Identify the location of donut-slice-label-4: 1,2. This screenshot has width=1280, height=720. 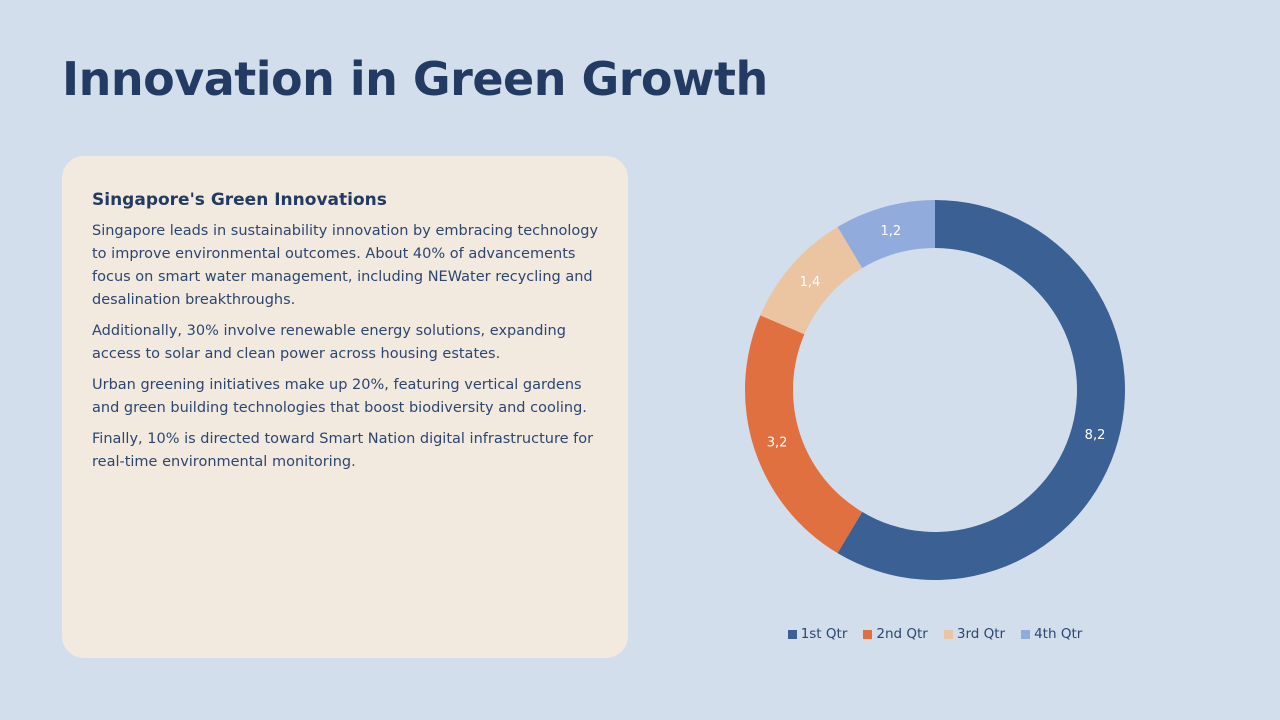
(890, 231).